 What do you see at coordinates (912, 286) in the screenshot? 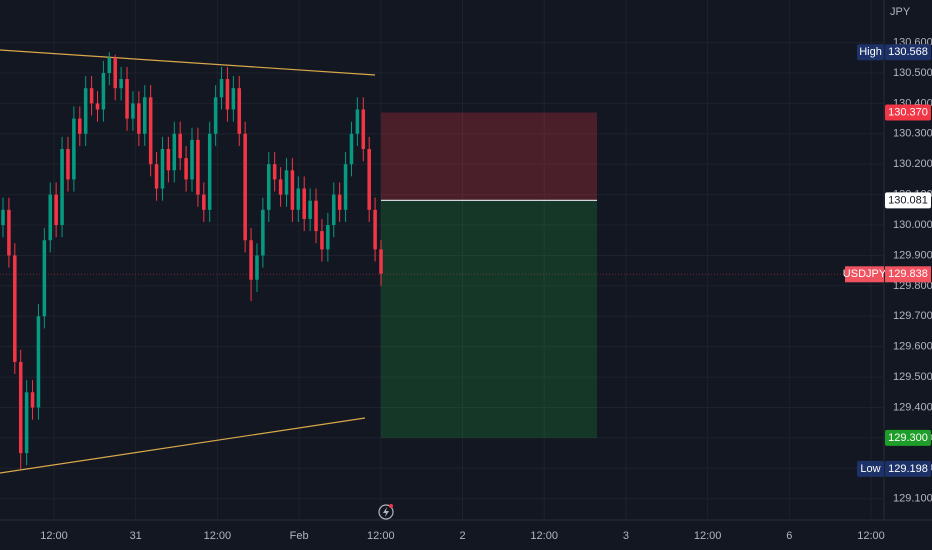
I see `y-tick-label: 129.800` at bounding box center [912, 286].